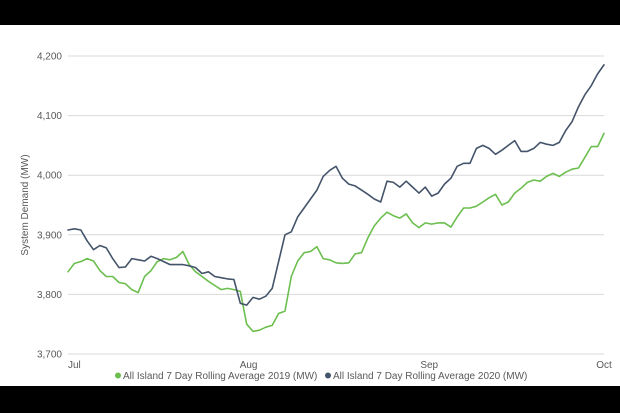 Image resolution: width=620 pixels, height=413 pixels. Describe the element at coordinates (25, 204) in the screenshot. I see `y-axis-title: System Demand (MW)` at that location.